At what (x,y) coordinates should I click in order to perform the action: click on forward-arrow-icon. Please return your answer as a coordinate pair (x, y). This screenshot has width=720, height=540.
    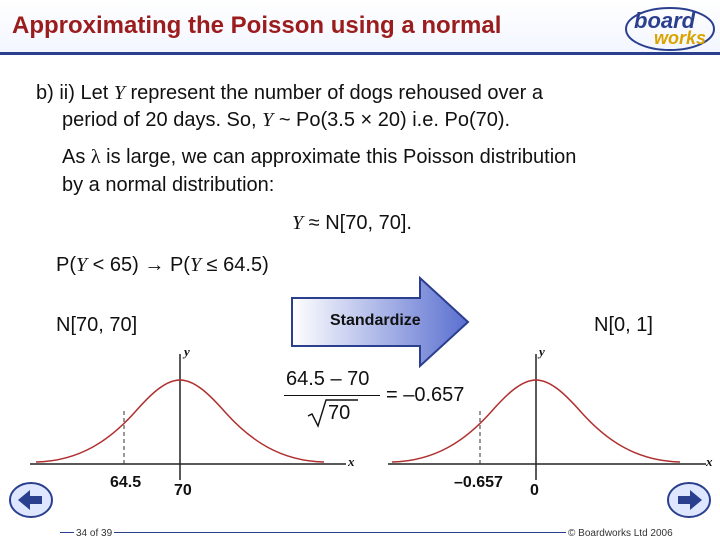
    Looking at the image, I should click on (689, 500).